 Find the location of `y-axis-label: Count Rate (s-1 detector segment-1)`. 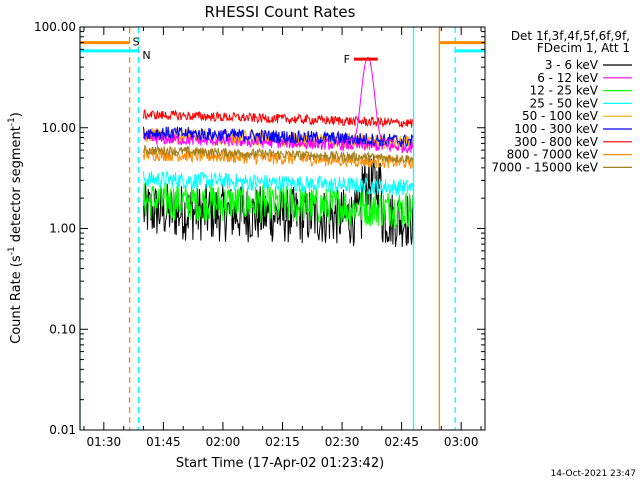

y-axis-label: Count Rate (s-1 detector segment-1) is located at coordinates (15, 228).